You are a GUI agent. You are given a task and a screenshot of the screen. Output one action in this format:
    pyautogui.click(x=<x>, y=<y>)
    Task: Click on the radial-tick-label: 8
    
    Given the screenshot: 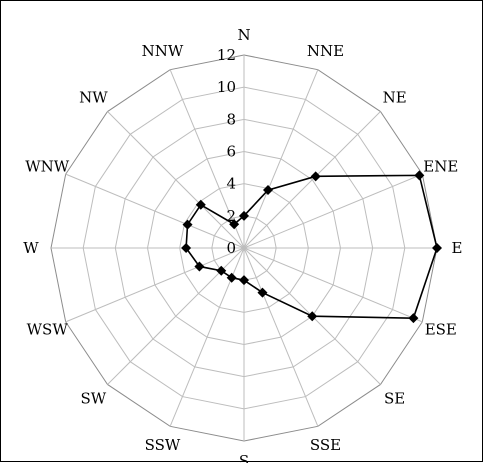 What is the action you would take?
    pyautogui.click(x=231, y=119)
    